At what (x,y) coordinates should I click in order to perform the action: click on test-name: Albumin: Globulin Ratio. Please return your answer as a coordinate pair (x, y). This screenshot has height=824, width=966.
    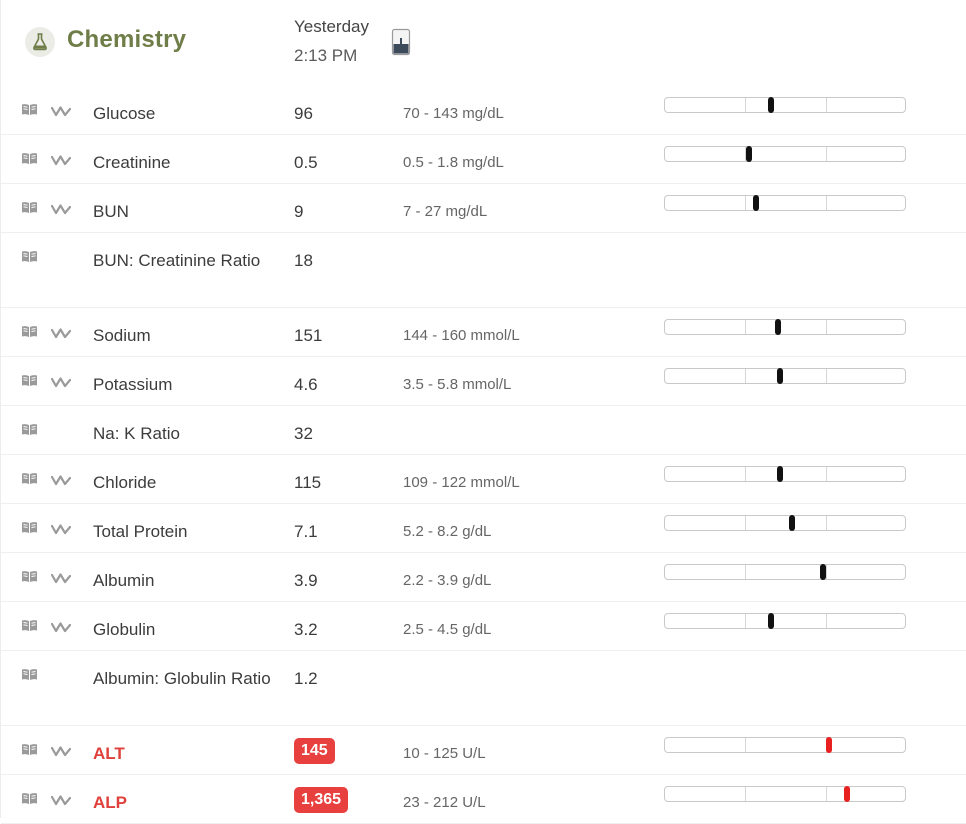
    Looking at the image, I should click on (182, 678).